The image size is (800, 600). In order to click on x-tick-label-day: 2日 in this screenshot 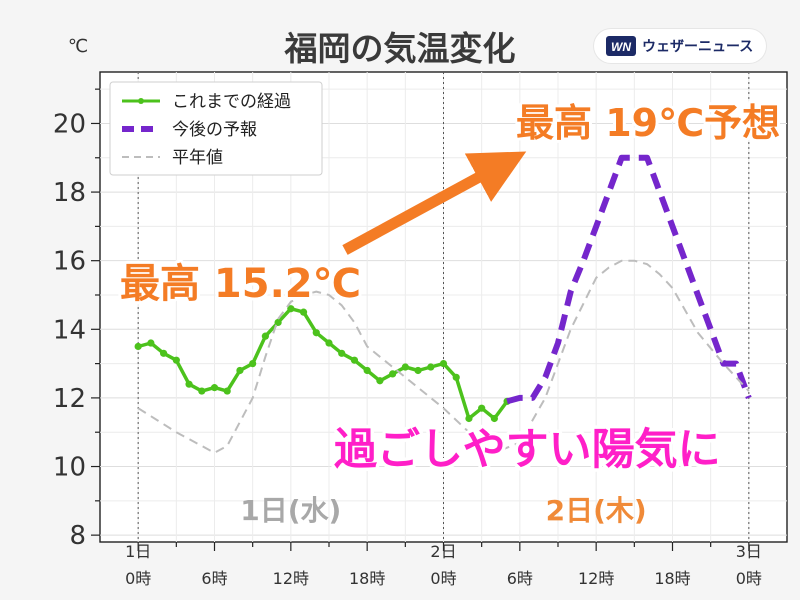, I will do `click(443, 551)`.